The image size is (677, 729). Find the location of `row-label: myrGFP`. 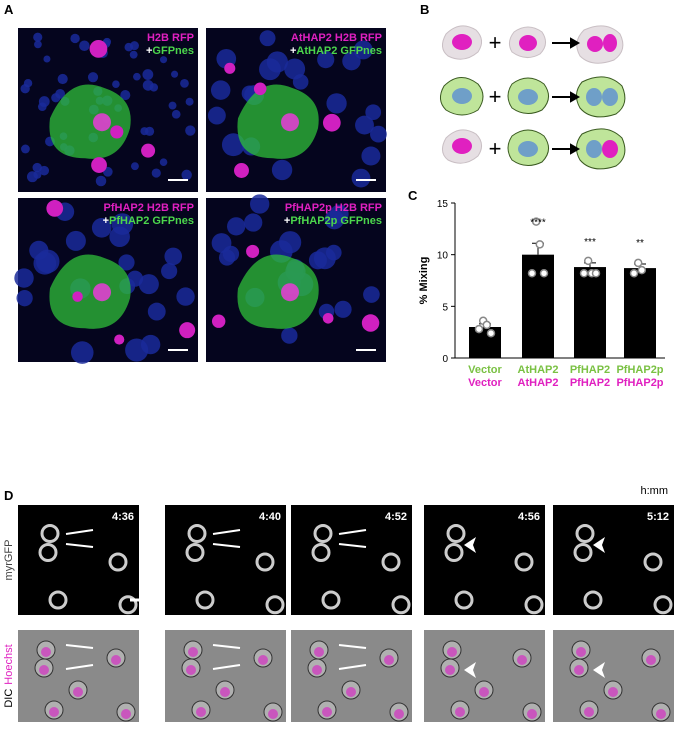

row-label: myrGFP is located at coordinates (9, 560).